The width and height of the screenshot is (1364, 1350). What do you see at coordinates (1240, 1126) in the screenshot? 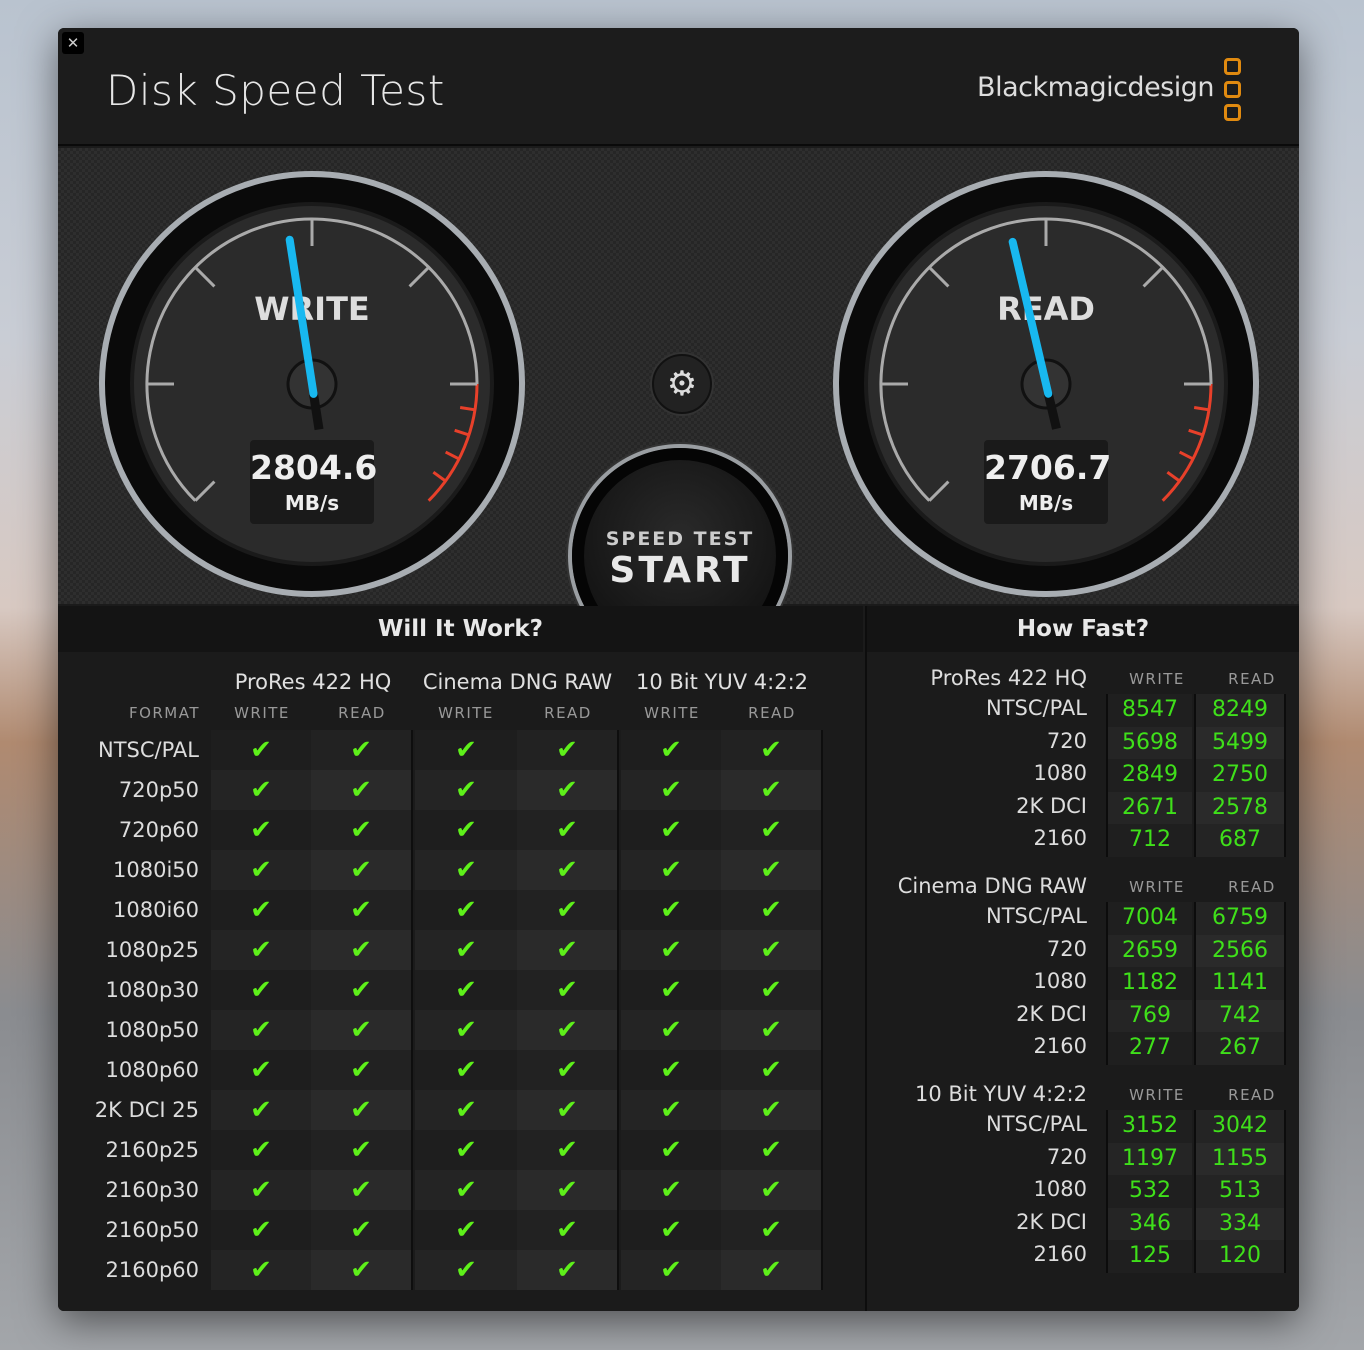
I see `read-speed: 3042` at bounding box center [1240, 1126].